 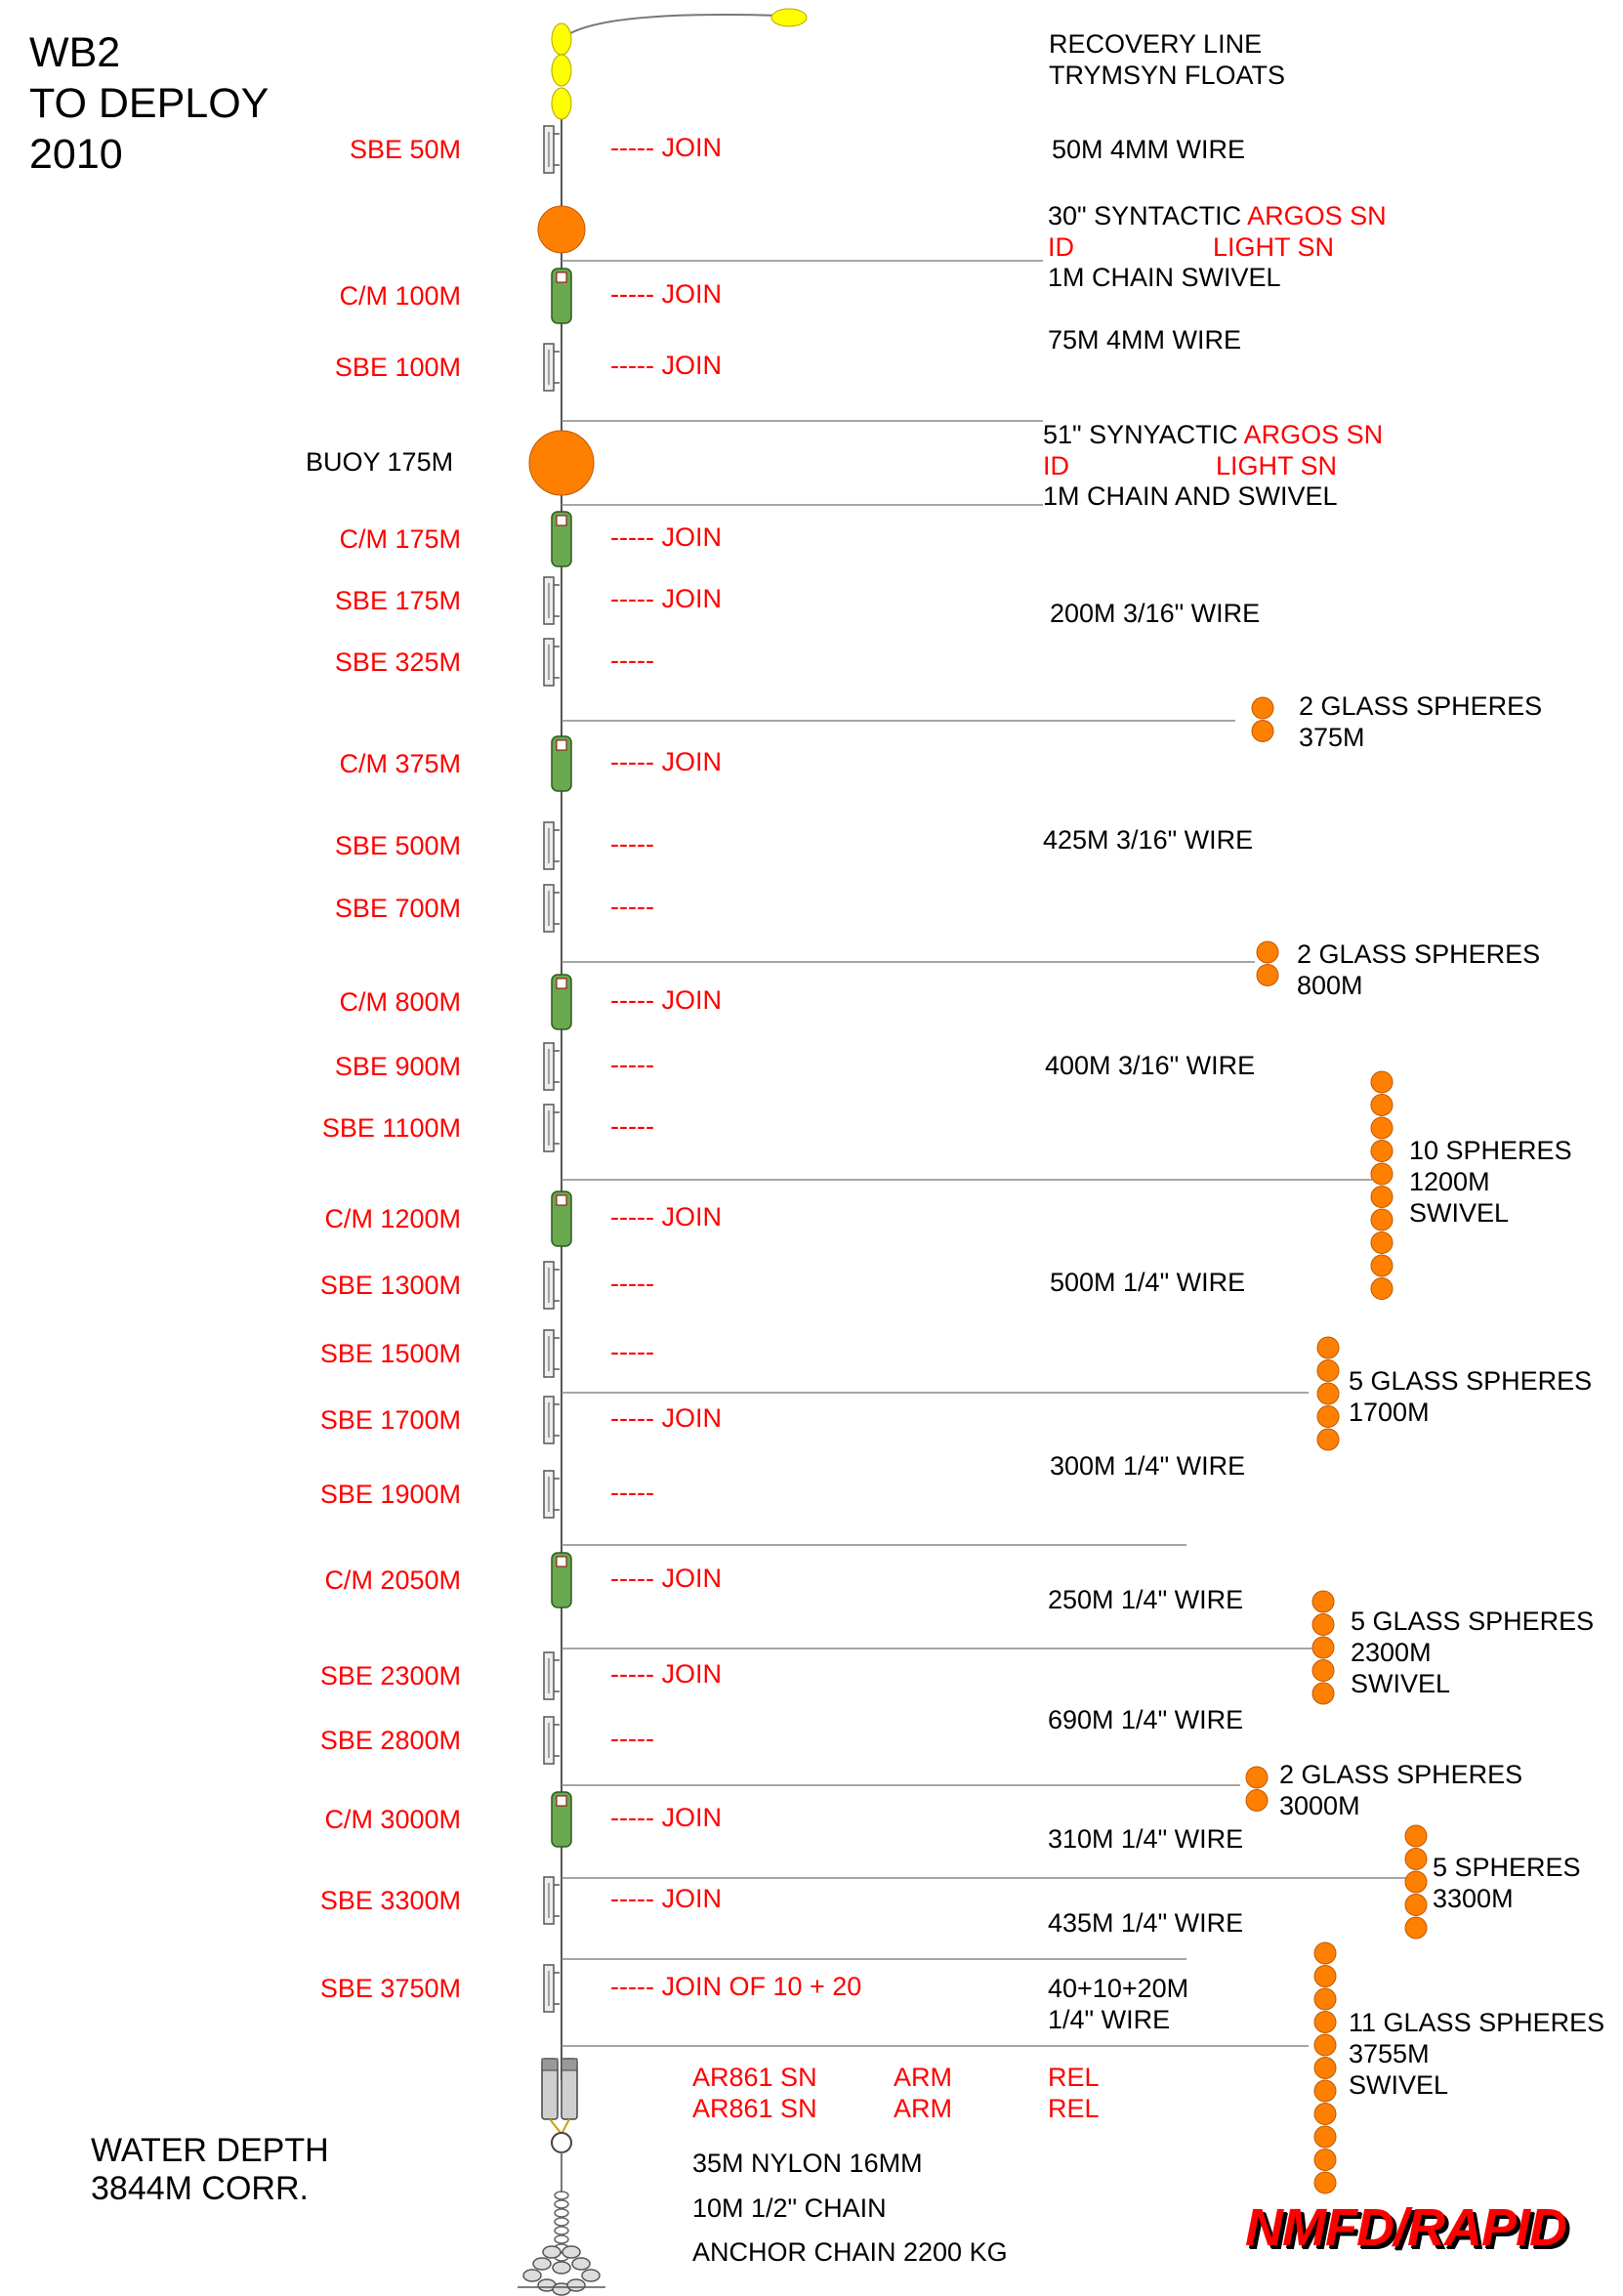 I want to click on note-spheres-3000-a: 2 GLASS SPHERES, so click(x=1401, y=1774).